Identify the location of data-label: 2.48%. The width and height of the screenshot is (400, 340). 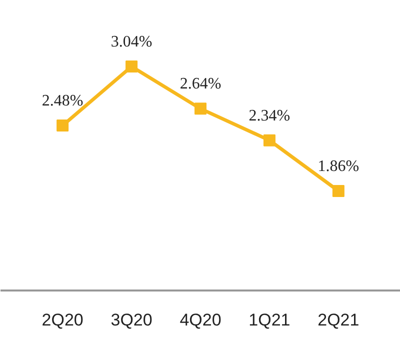
(63, 101).